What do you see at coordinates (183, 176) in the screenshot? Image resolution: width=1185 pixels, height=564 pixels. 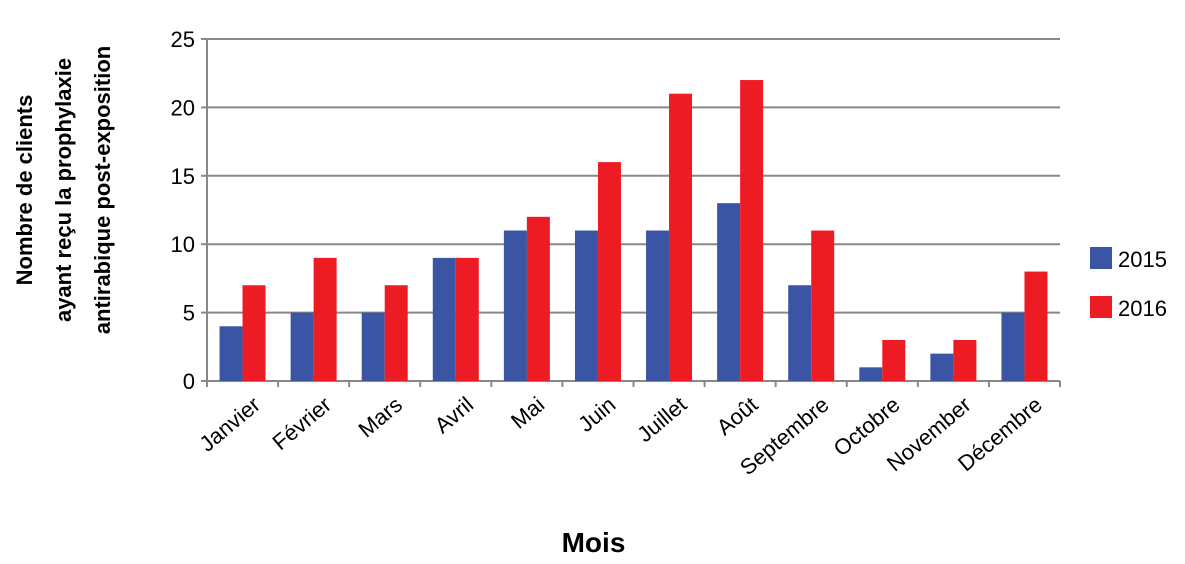 I see `y-tick-label: 15` at bounding box center [183, 176].